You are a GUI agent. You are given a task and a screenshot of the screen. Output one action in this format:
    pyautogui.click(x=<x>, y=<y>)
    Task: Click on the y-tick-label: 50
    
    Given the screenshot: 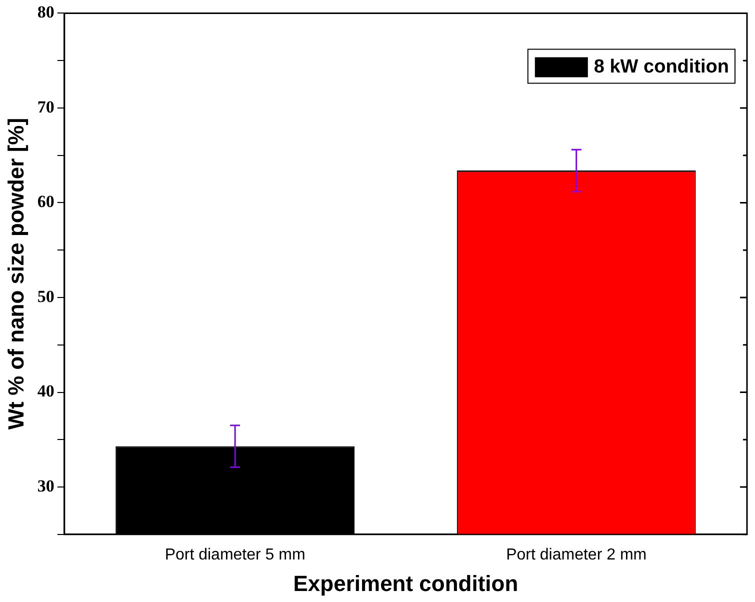 What is the action you would take?
    pyautogui.click(x=45, y=296)
    